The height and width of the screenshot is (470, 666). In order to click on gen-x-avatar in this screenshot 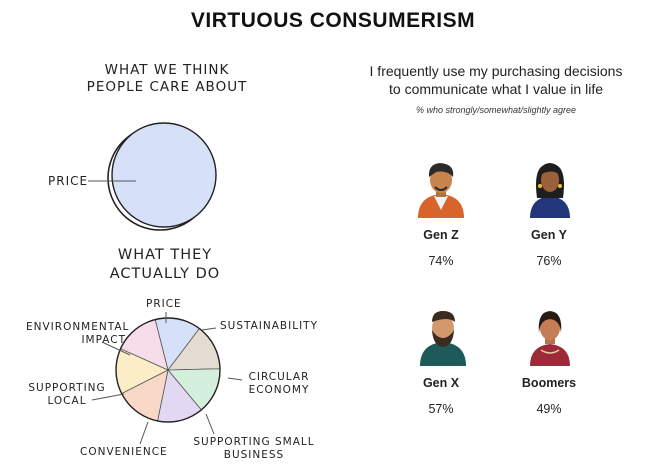, I will do `click(443, 338)`.